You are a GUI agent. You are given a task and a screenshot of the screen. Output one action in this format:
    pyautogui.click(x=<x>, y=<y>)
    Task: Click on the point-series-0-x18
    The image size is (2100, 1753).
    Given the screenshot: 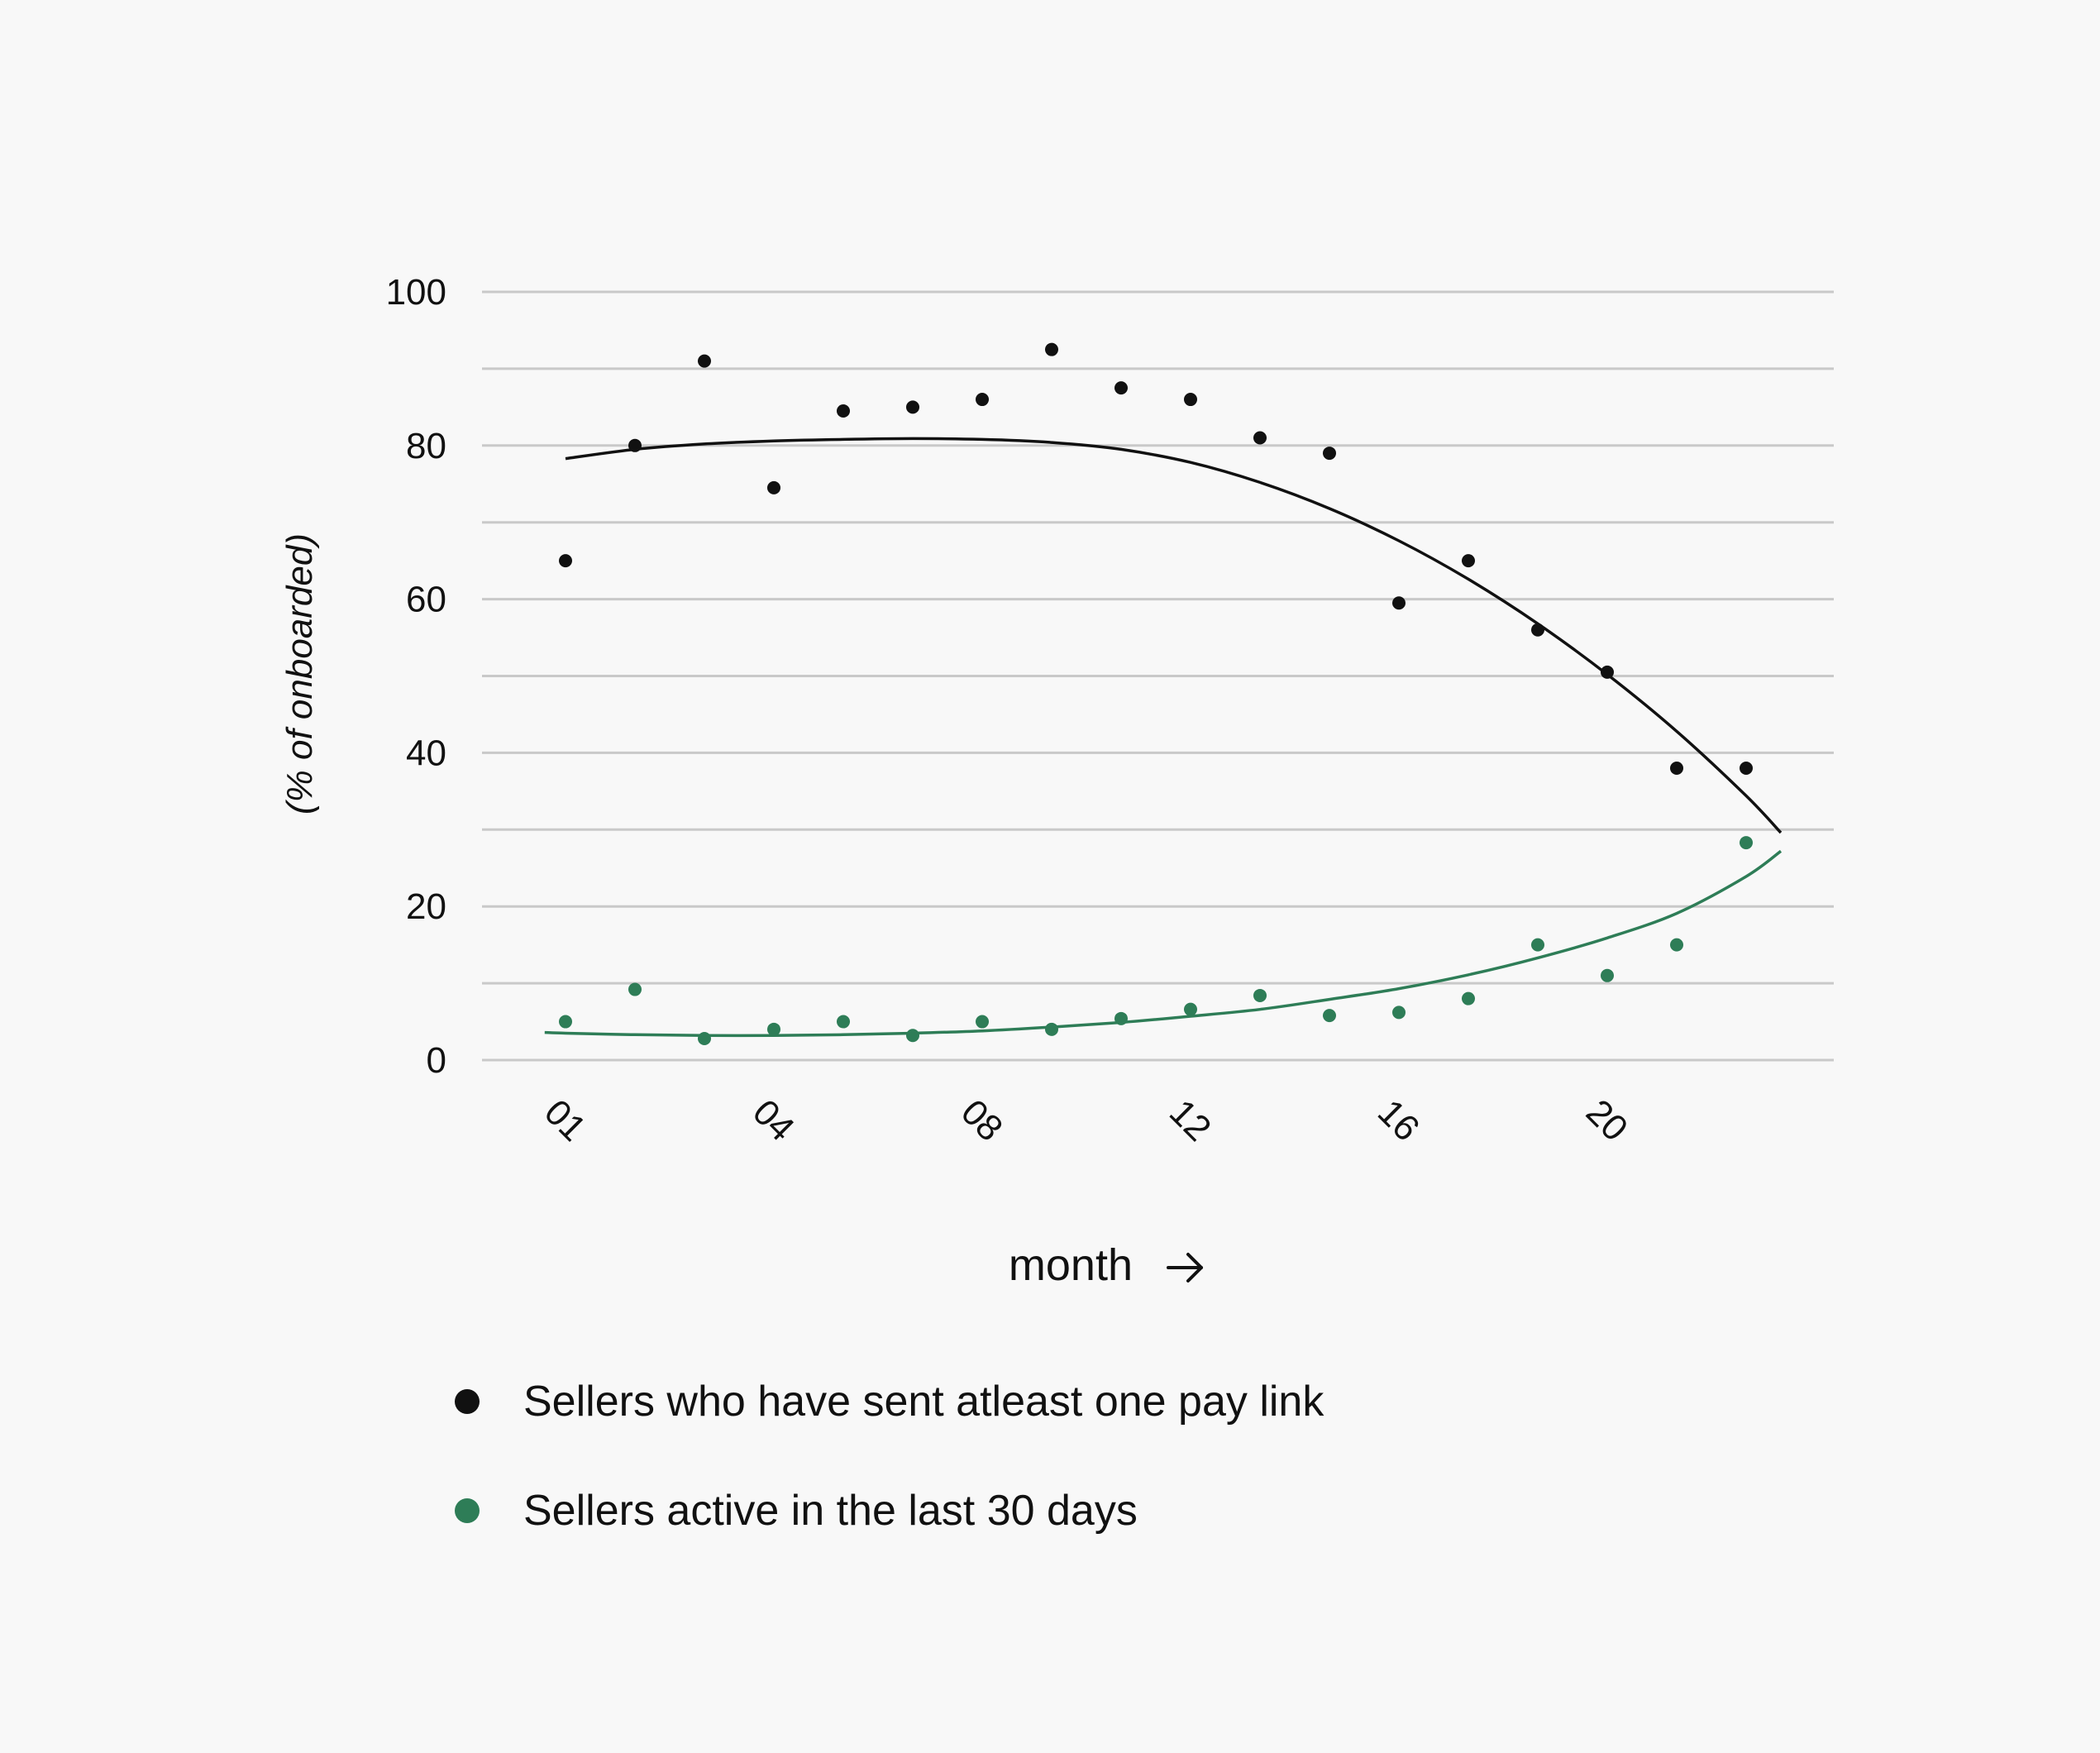 What is the action you would take?
    pyautogui.click(x=1746, y=768)
    